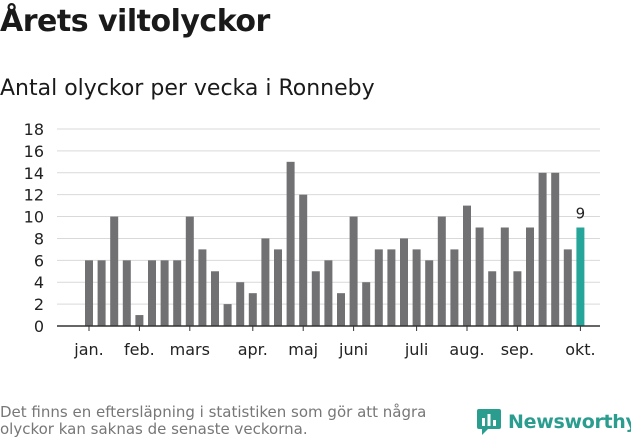  I want to click on x-tick-label-mars: mars, so click(190, 349).